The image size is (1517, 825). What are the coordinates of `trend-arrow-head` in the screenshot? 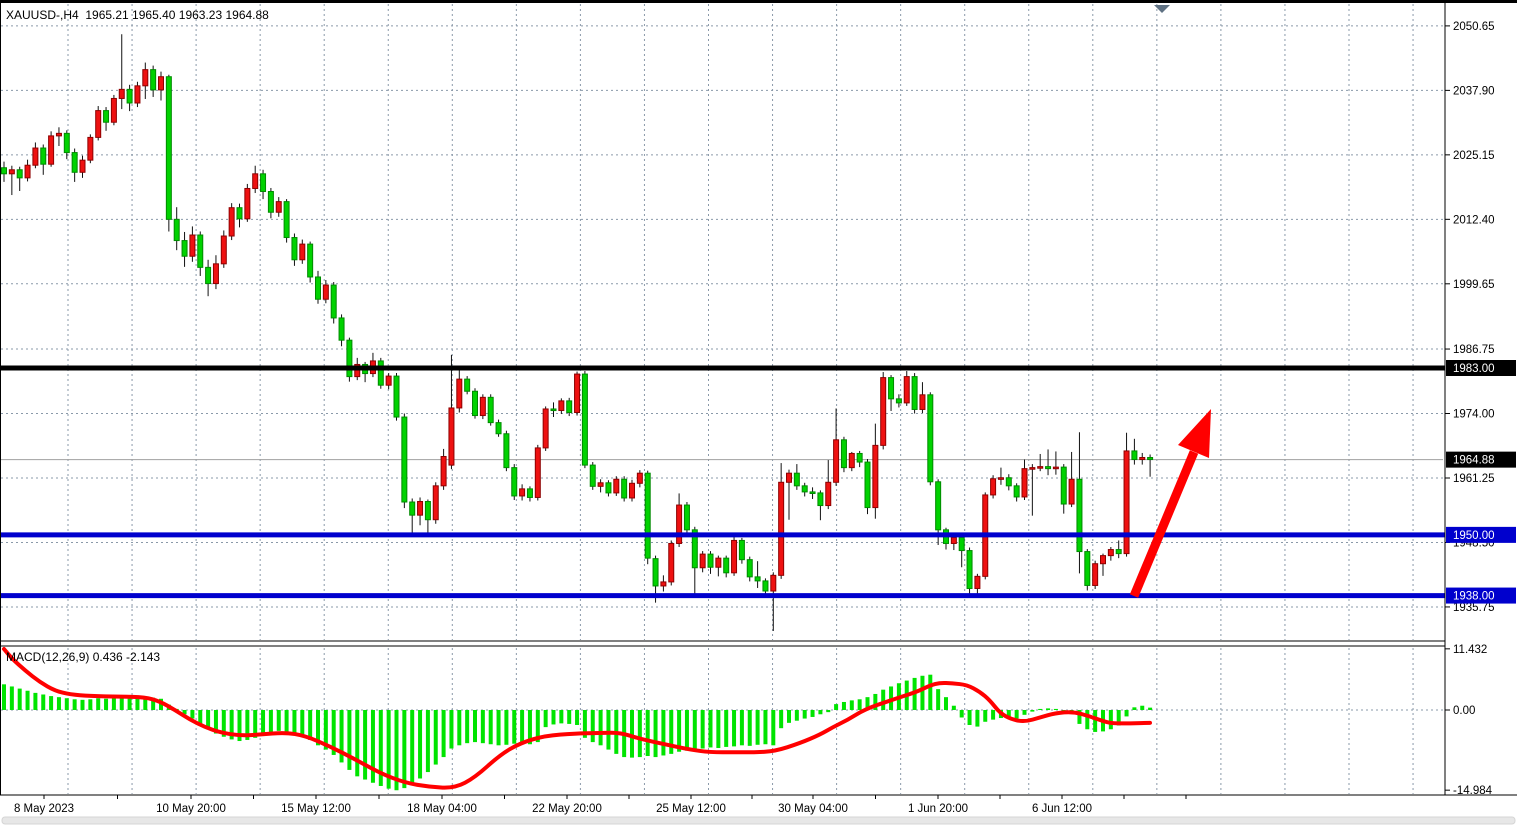 It's located at (1194, 433).